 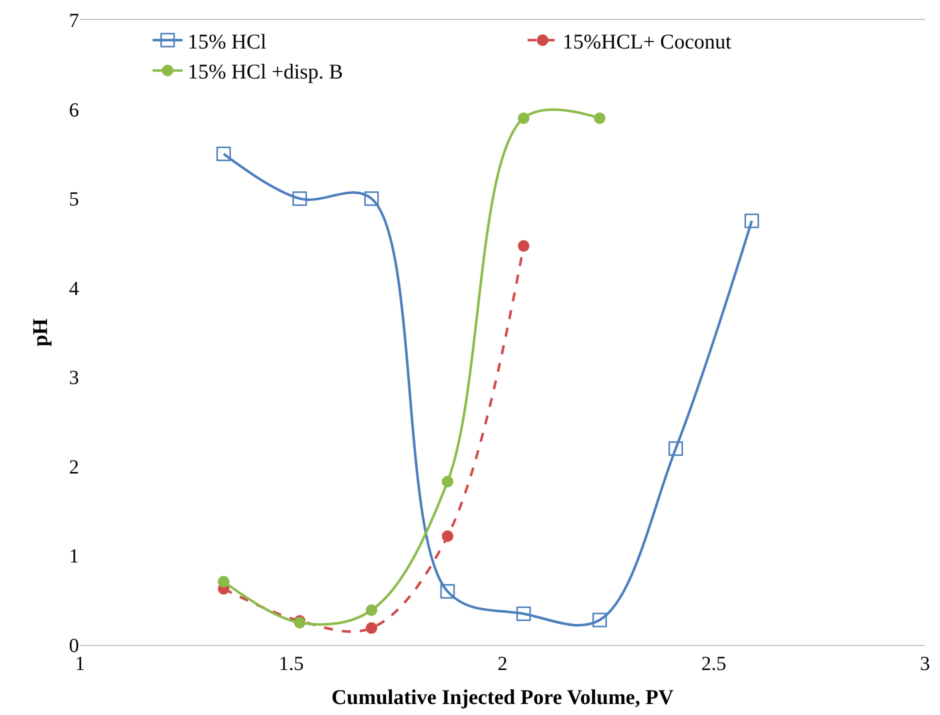 What do you see at coordinates (74, 289) in the screenshot?
I see `y-tick-label: 4` at bounding box center [74, 289].